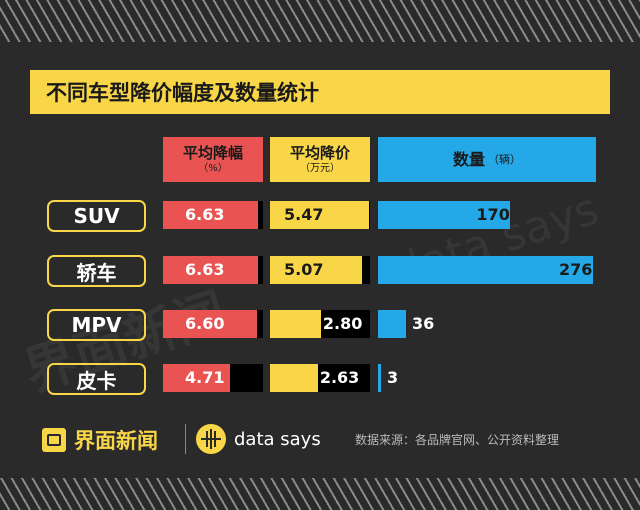 Image resolution: width=640 pixels, height=510 pixels. Describe the element at coordinates (320, 168) in the screenshot. I see `header-amt-unit: （万元）` at that location.